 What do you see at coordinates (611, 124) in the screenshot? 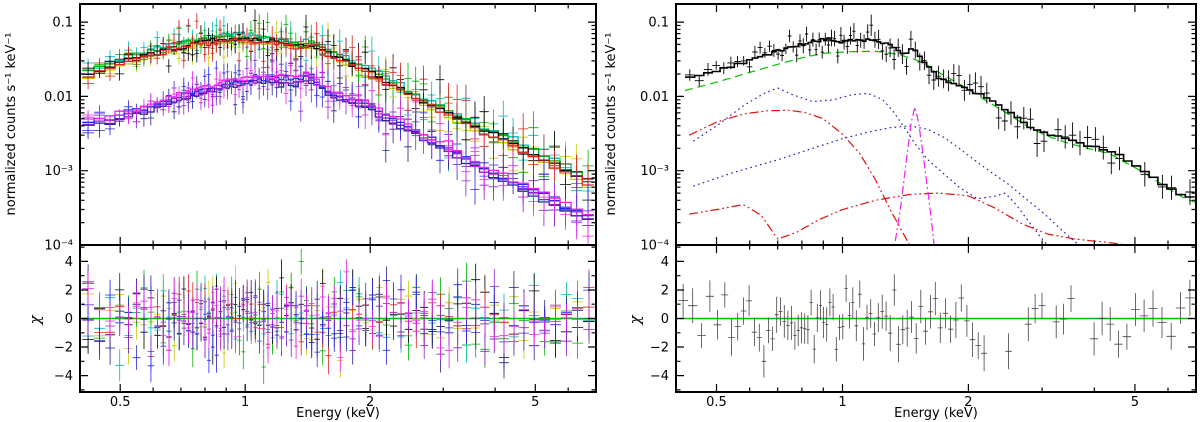
I see `right-y-axis-label: normalized counts s⁻¹ keV⁻¹` at bounding box center [611, 124].